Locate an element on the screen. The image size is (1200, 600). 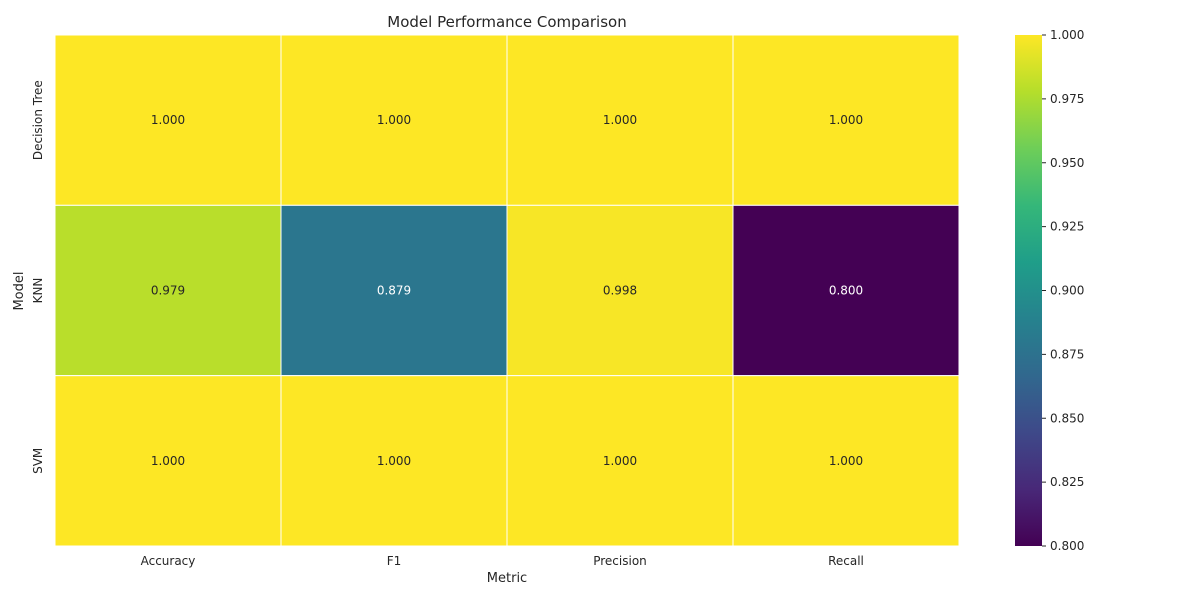
colorbar-tick-label: 0.825 is located at coordinates (1067, 482).